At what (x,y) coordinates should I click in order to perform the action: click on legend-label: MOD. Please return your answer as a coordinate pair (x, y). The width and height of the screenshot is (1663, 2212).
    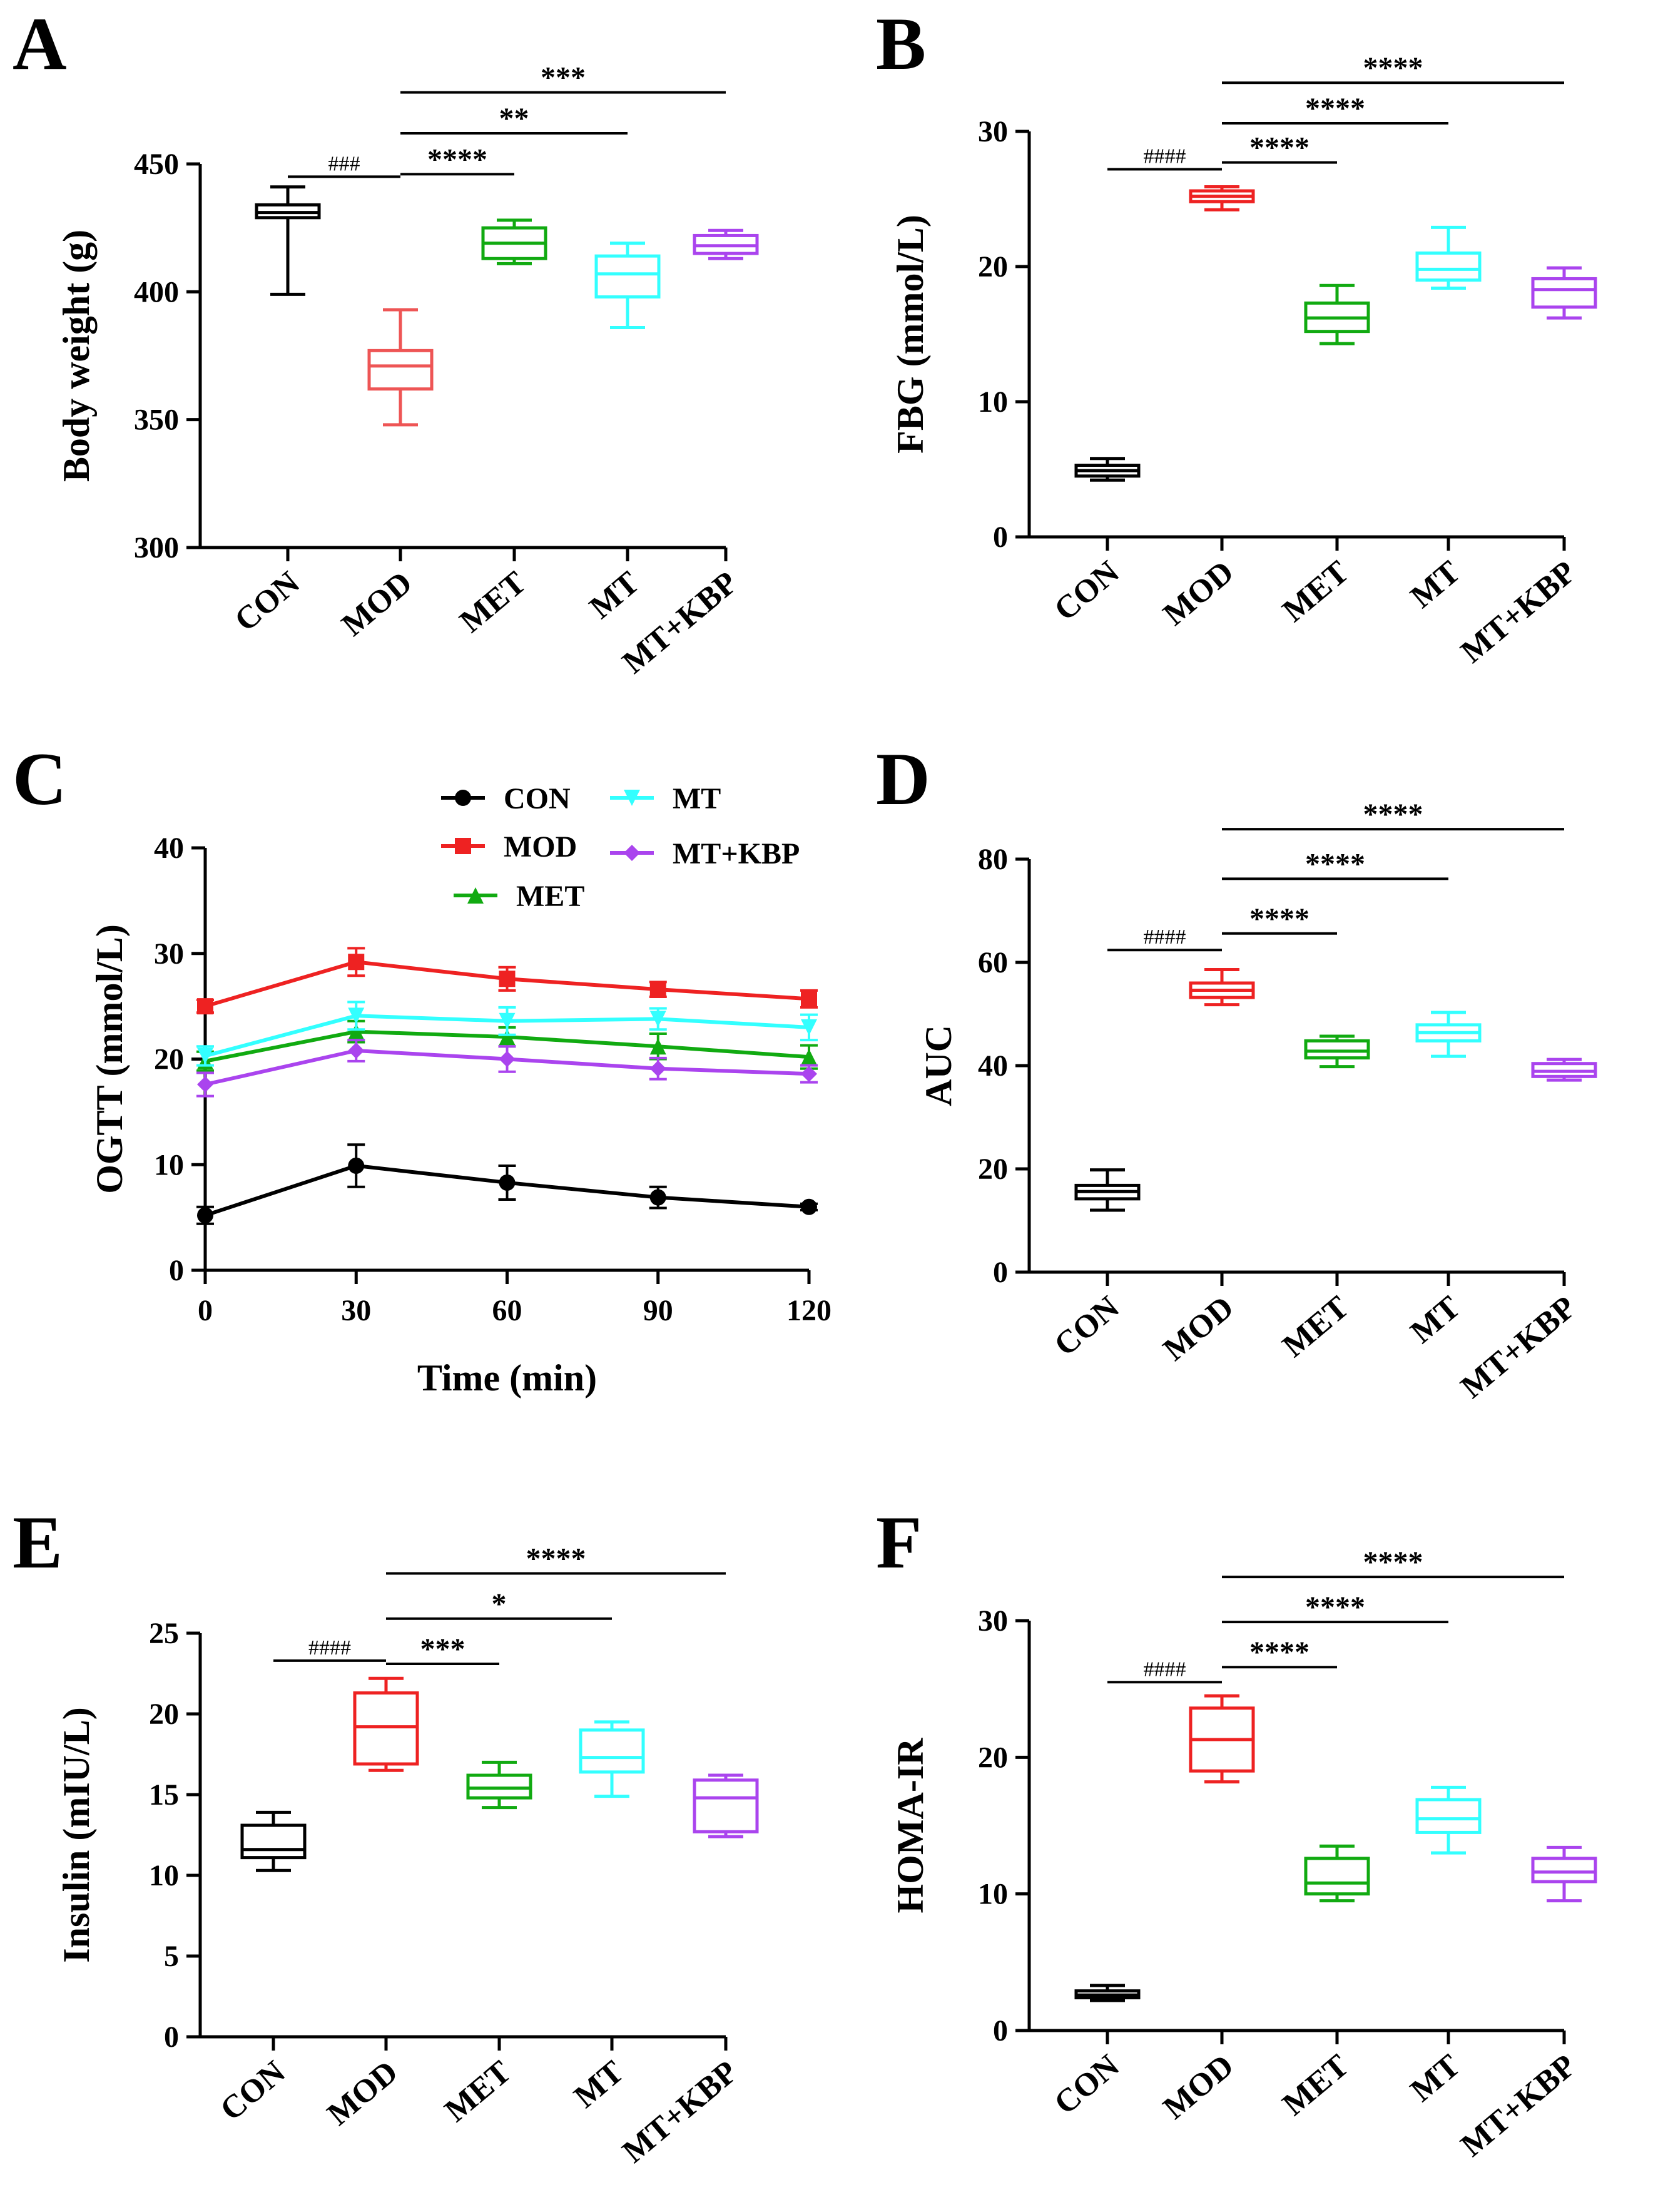
    Looking at the image, I should click on (540, 847).